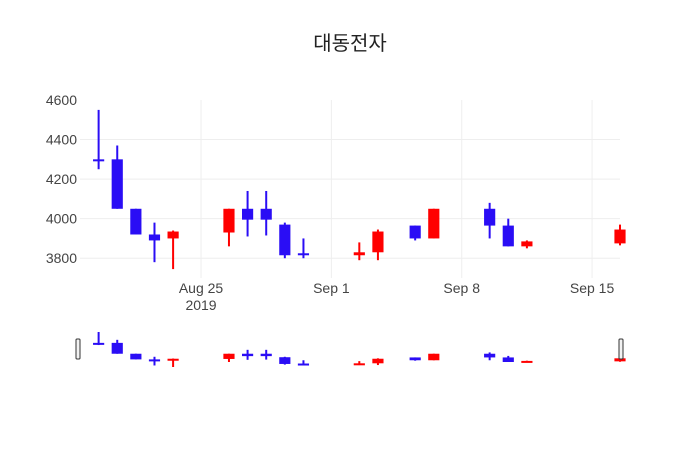 This screenshot has width=700, height=455. I want to click on y-tick-label: 4200, so click(61, 179).